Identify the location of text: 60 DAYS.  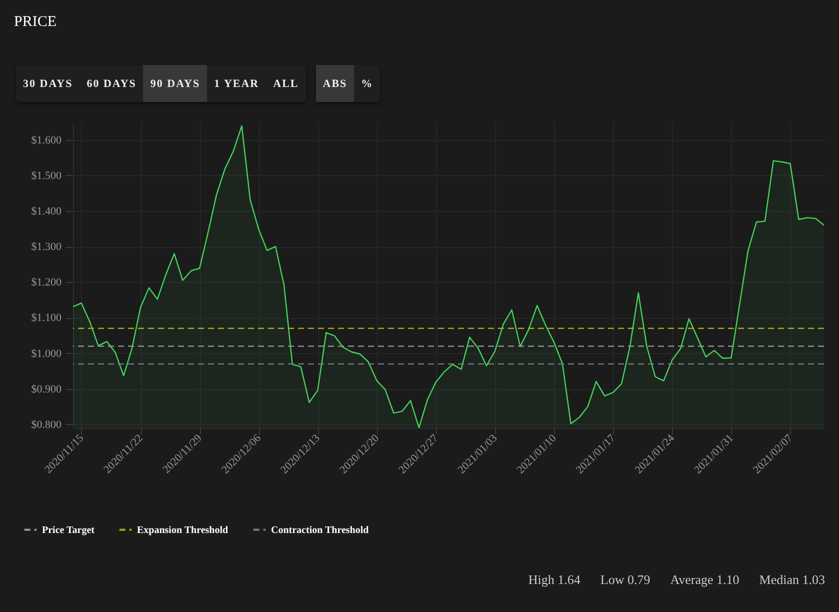
(112, 83).